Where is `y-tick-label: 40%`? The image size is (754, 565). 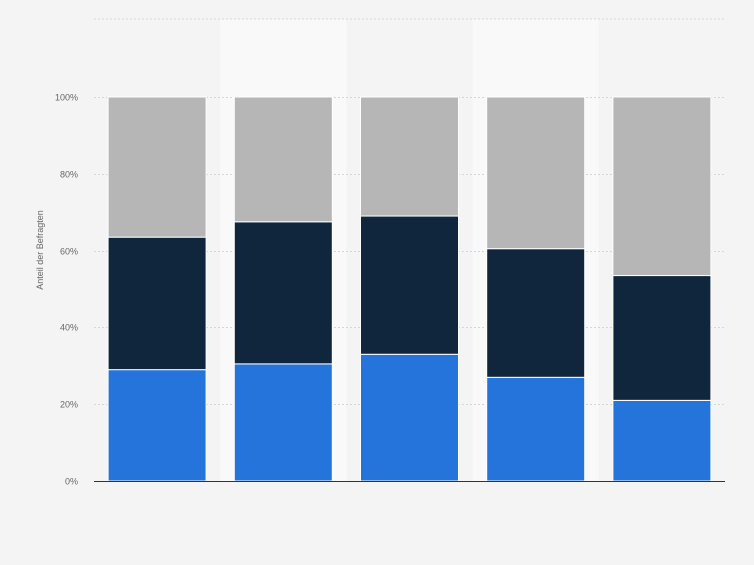 y-tick-label: 40% is located at coordinates (69, 328).